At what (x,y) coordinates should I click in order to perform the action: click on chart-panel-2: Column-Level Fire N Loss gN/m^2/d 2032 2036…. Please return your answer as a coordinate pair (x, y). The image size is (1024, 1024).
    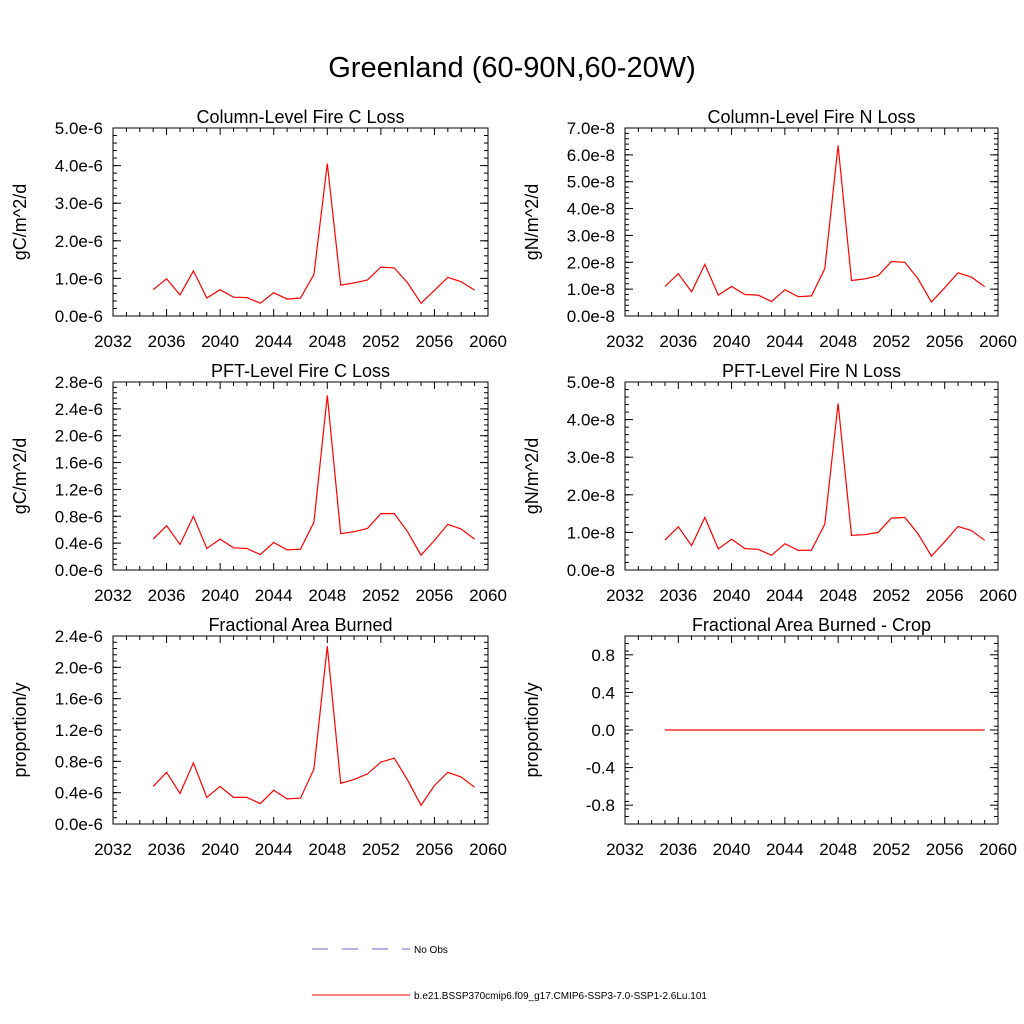
    Looking at the image, I should click on (769, 229).